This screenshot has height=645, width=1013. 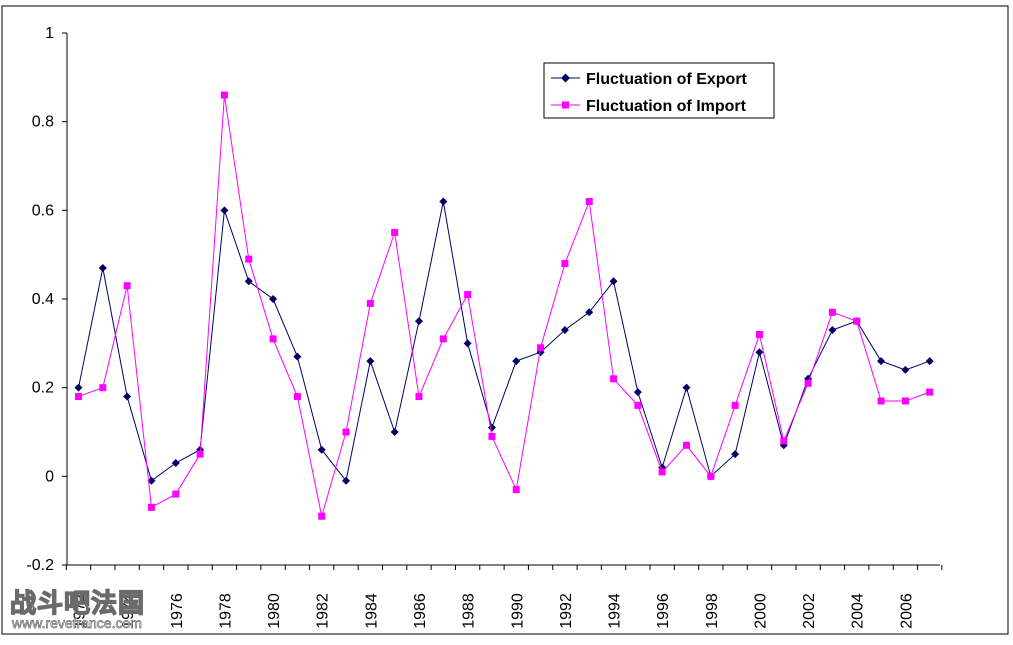 What do you see at coordinates (80, 611) in the screenshot?
I see `x-tick-label: 1972` at bounding box center [80, 611].